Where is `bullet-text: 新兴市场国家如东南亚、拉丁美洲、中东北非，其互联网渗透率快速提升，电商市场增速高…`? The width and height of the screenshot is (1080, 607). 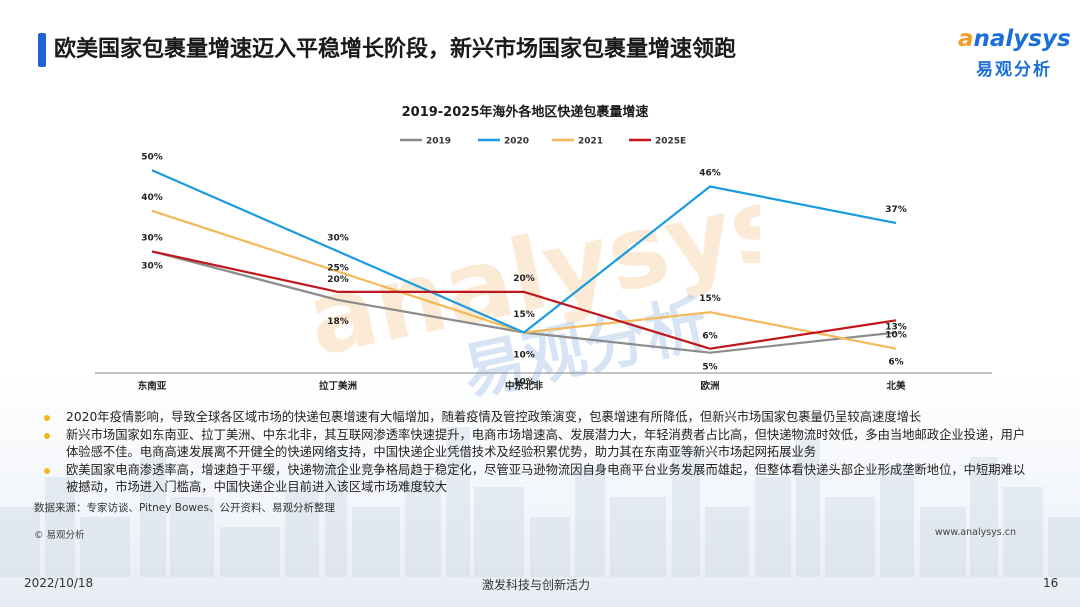
bullet-text: 新兴市场国家如东南亚、拉丁美洲、中东北非，其互联网渗透率快速提升，电商市场增速高… is located at coordinates (546, 443).